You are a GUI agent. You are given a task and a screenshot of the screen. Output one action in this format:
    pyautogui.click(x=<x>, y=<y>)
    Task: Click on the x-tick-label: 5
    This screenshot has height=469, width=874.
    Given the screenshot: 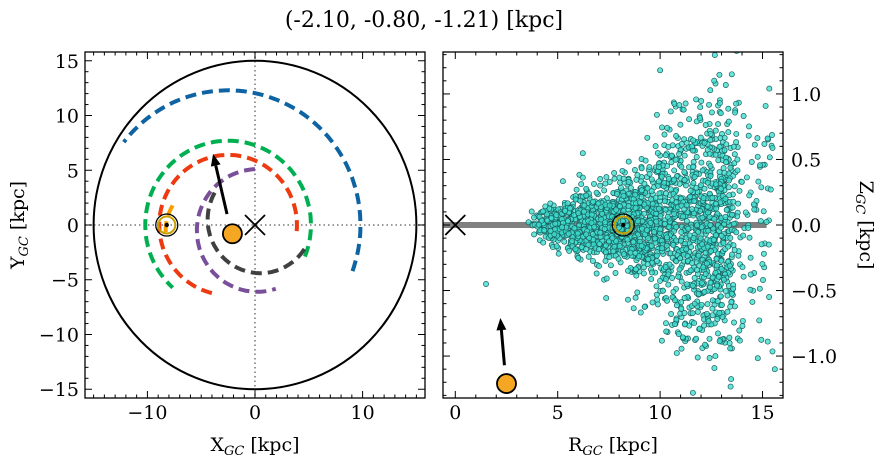 What is the action you would take?
    pyautogui.click(x=558, y=413)
    